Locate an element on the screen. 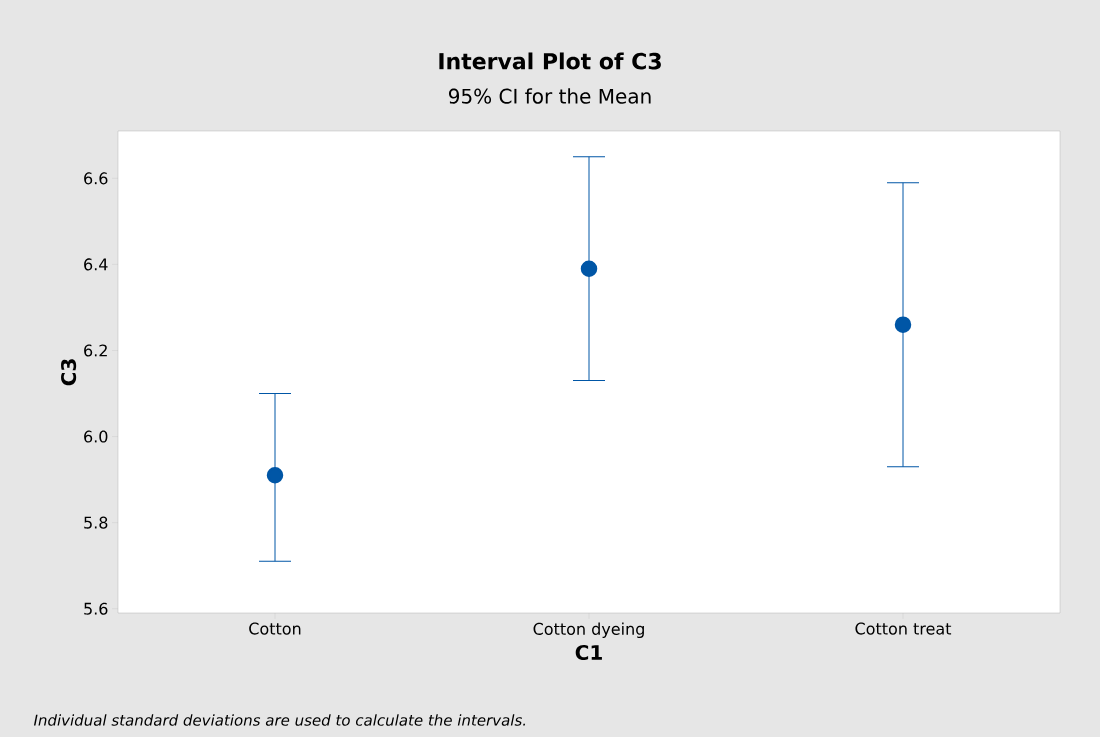 The width and height of the screenshot is (1100, 737). x-tick-label: Cotton dyeing is located at coordinates (588, 630).